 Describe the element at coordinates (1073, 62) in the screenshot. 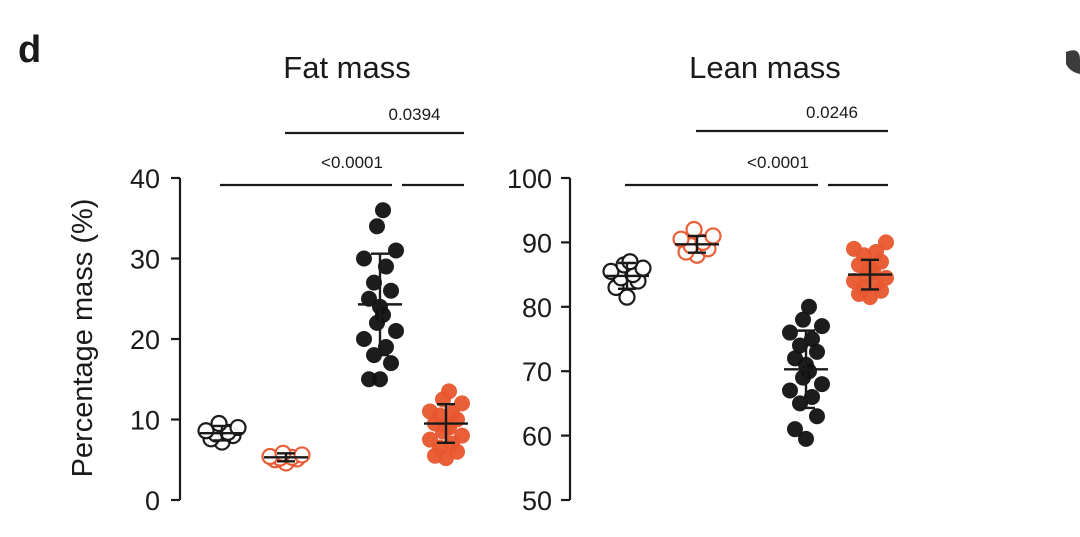

I see `next-panel-edge-glyph` at that location.